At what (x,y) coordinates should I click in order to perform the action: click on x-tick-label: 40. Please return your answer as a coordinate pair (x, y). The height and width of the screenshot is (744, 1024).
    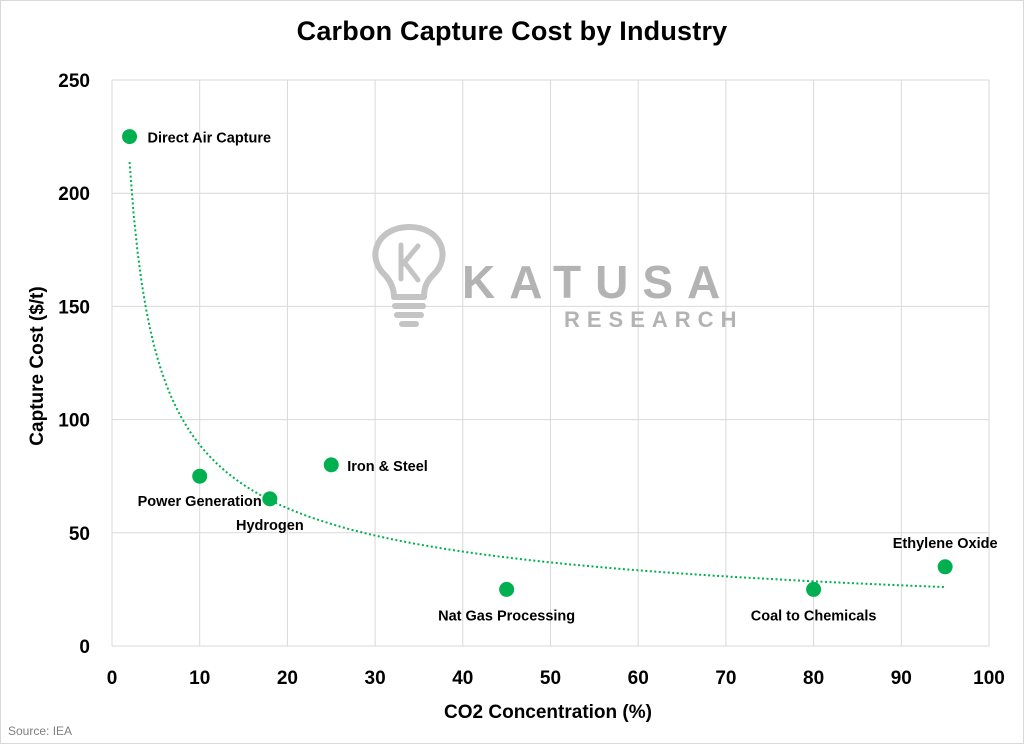
    Looking at the image, I should click on (462, 678).